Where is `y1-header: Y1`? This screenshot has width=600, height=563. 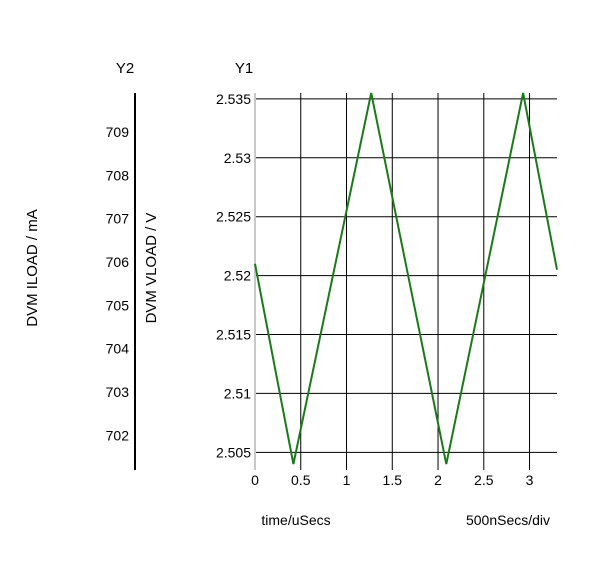
y1-header: Y1 is located at coordinates (244, 68).